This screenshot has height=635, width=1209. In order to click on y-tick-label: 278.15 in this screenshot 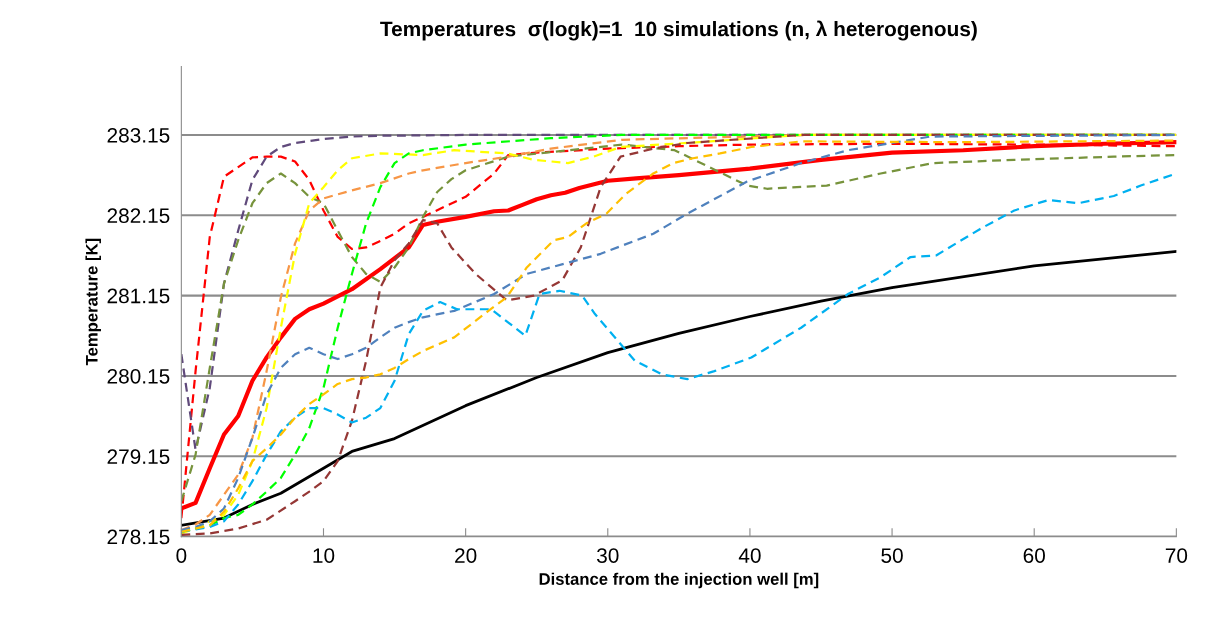, I will do `click(138, 537)`.